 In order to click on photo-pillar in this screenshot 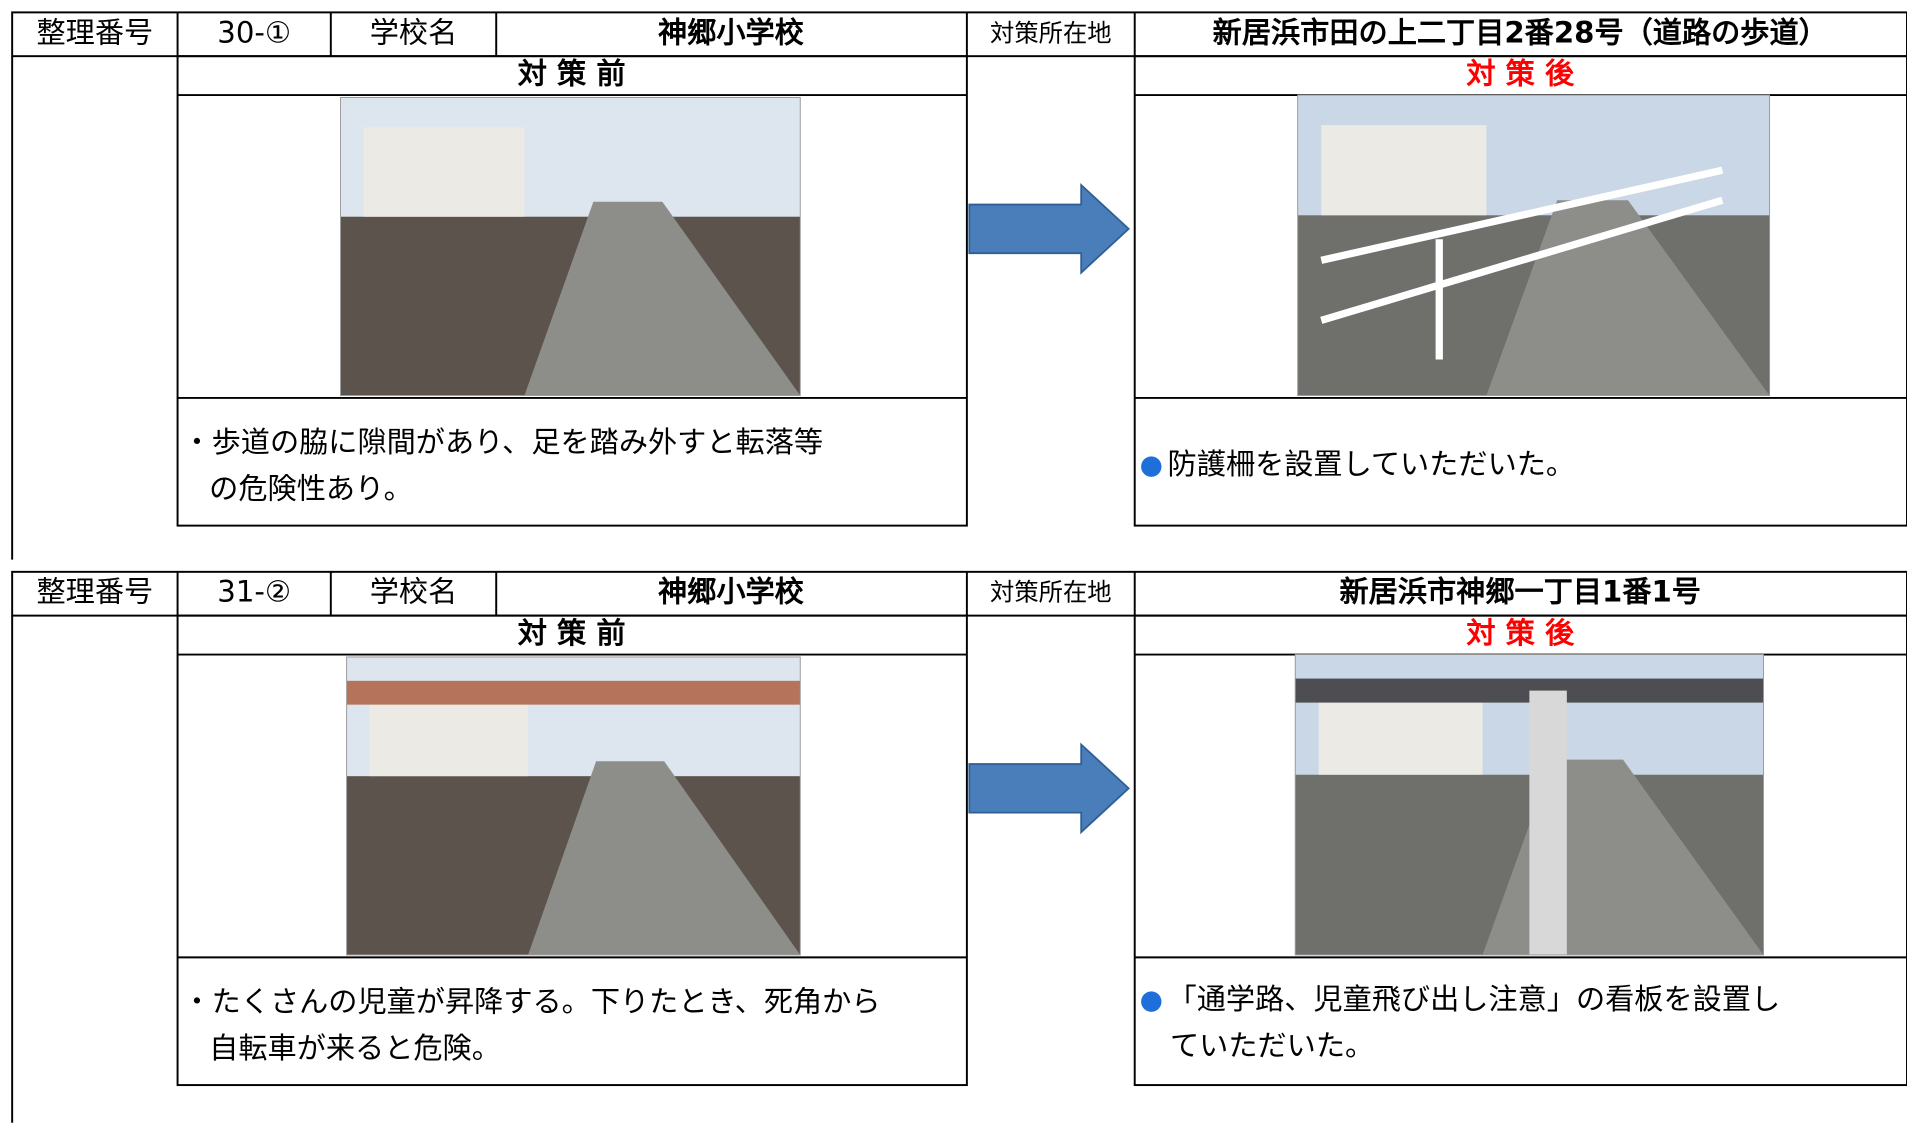, I will do `click(1548, 822)`.